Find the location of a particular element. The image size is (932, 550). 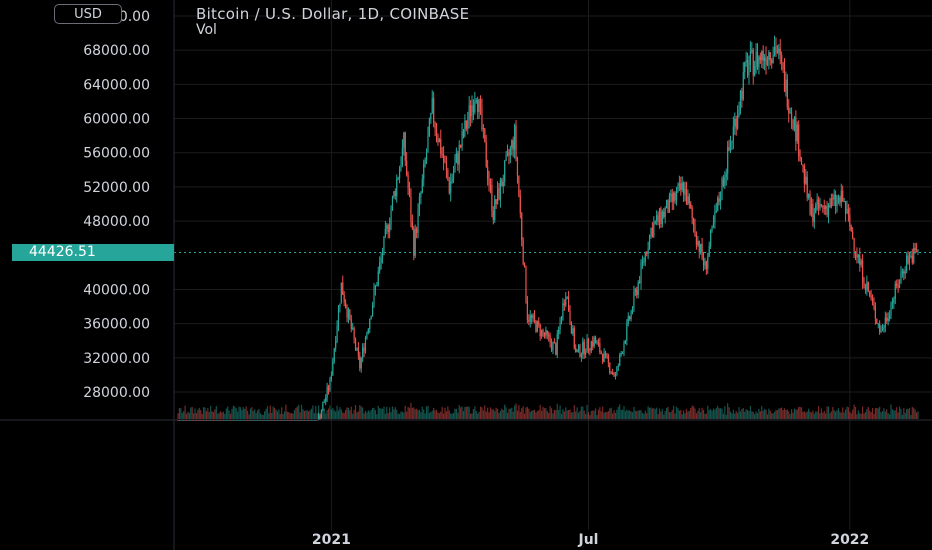

symbol-title: Bitcoin / U.S. Dollar, 1D, COINBASE is located at coordinates (333, 14).